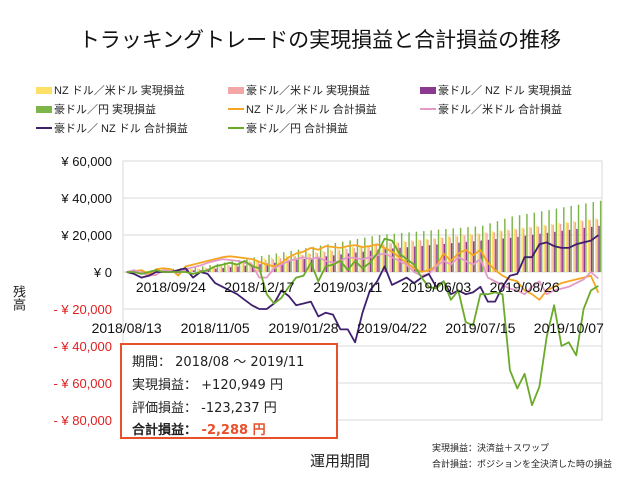 This screenshot has width=640, height=480. I want to click on total-value: -2,288 円, so click(233, 430).